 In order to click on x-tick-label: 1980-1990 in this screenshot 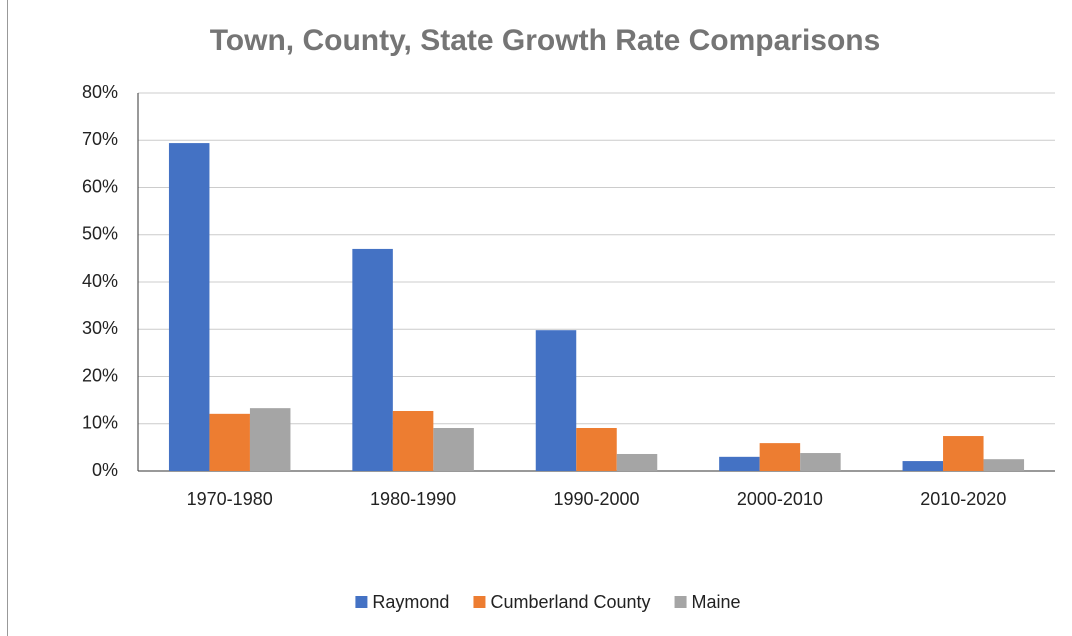, I will do `click(413, 499)`.